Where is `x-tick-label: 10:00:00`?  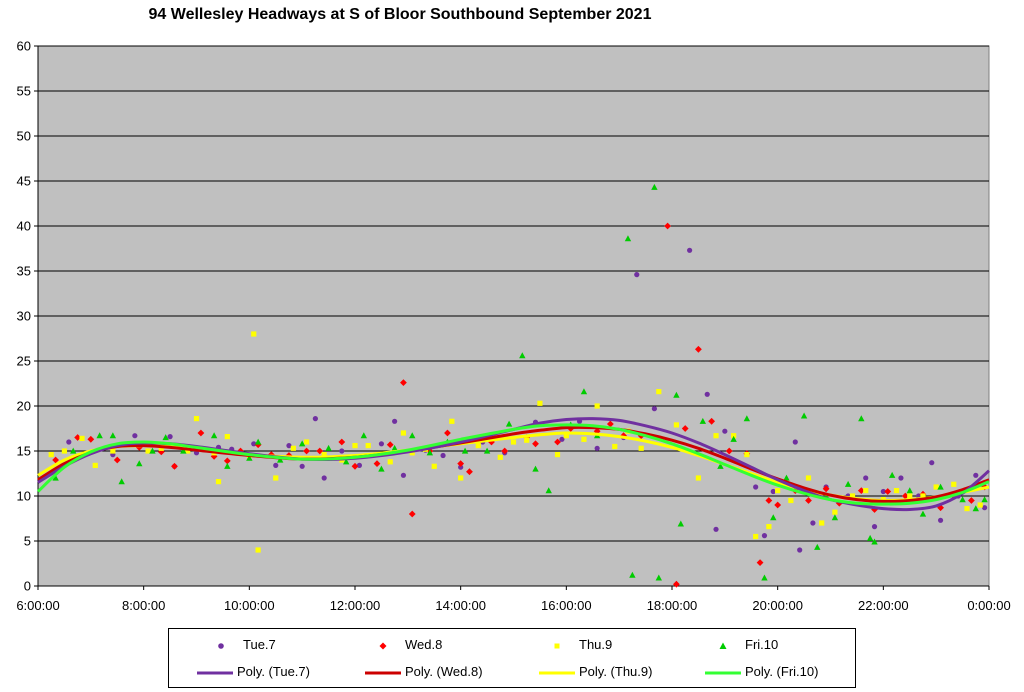
x-tick-label: 10:00:00 is located at coordinates (249, 605).